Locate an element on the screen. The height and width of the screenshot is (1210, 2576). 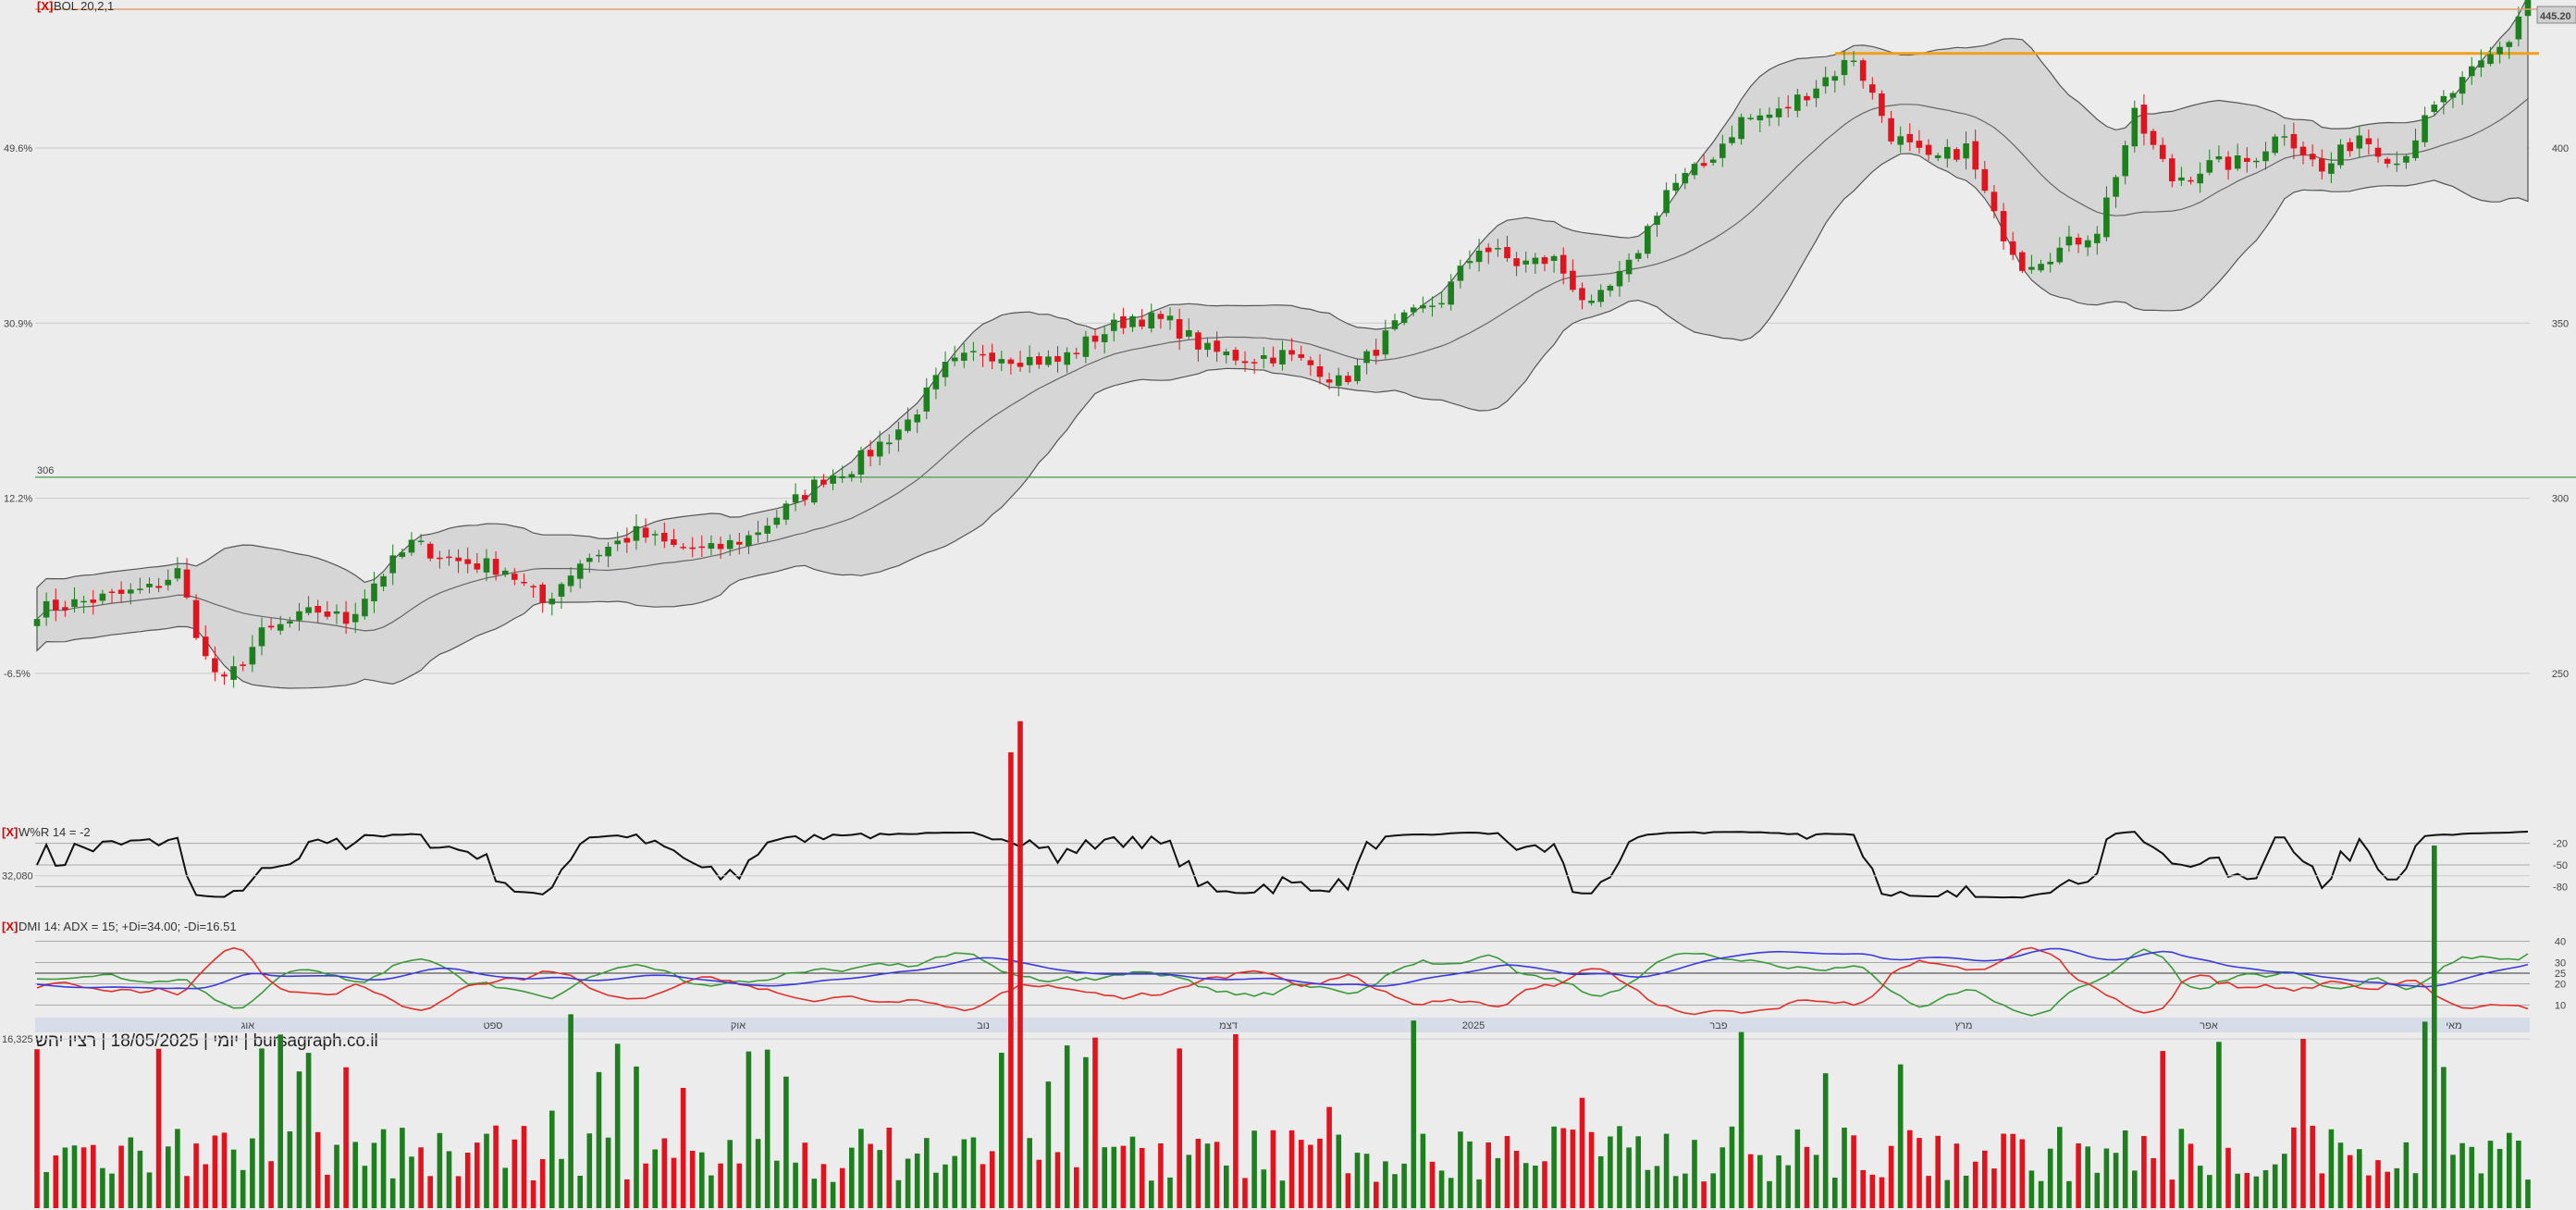
last-price-tag is located at coordinates (2556, 15).